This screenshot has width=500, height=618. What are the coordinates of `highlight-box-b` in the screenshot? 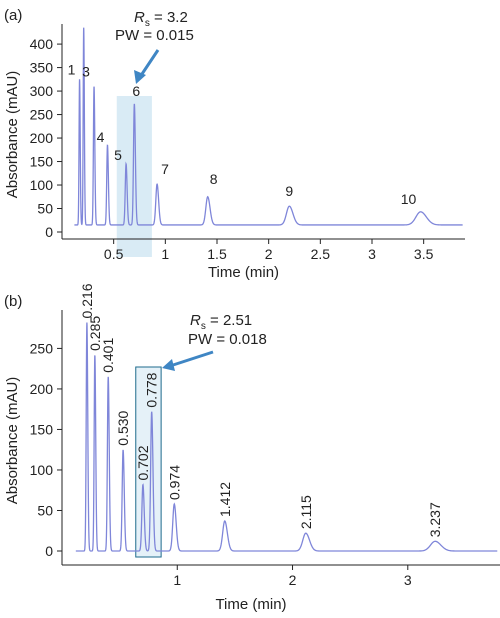 It's located at (148, 462).